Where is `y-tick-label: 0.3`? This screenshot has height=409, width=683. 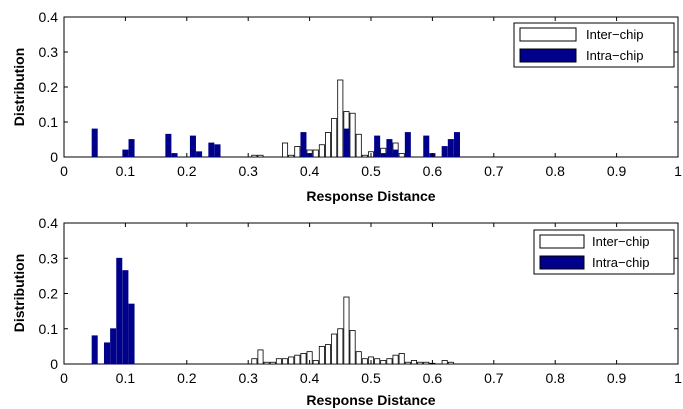
y-tick-label: 0.3 is located at coordinates (49, 258).